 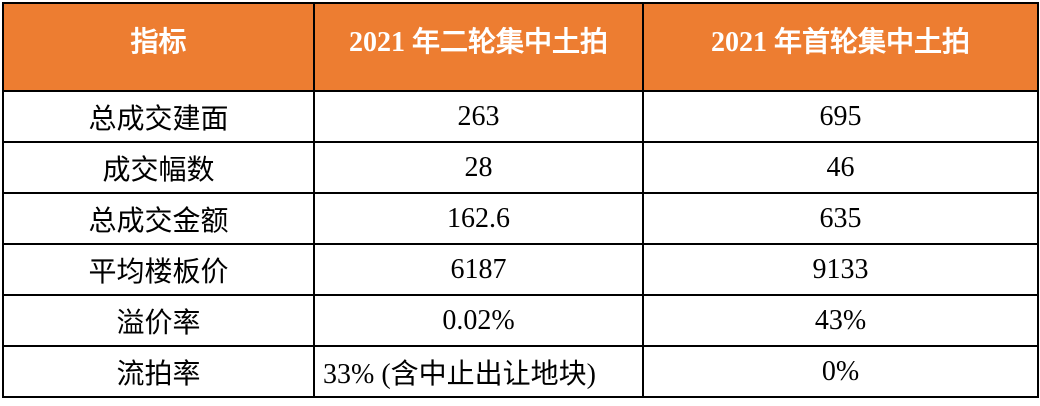 What do you see at coordinates (840, 269) in the screenshot?
I see `cell-value: 9133` at bounding box center [840, 269].